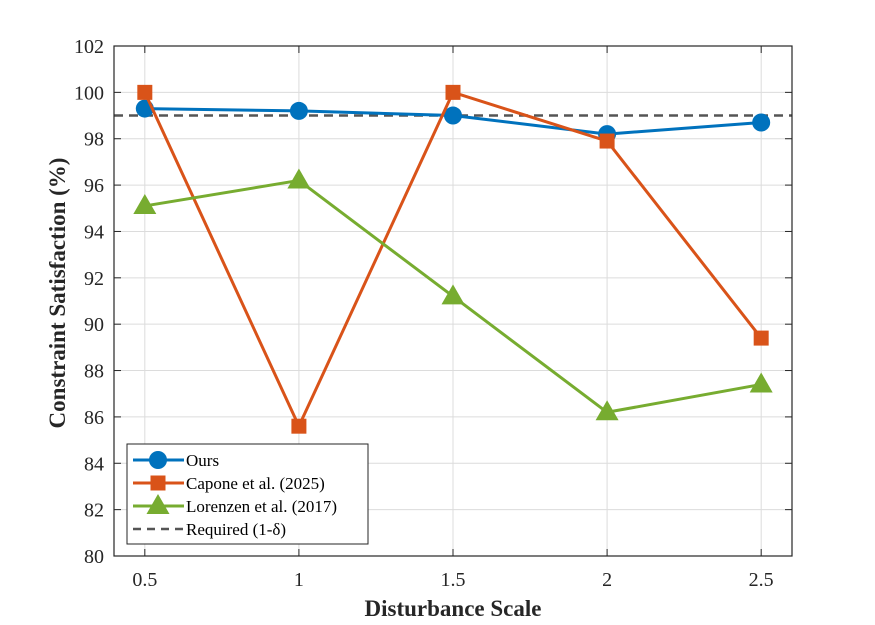 This screenshot has height=625, width=875. Describe the element at coordinates (89, 302) in the screenshot. I see `y-tick-labels: 80 82 84 86 88 90 92 94 96 98 100 102` at that location.